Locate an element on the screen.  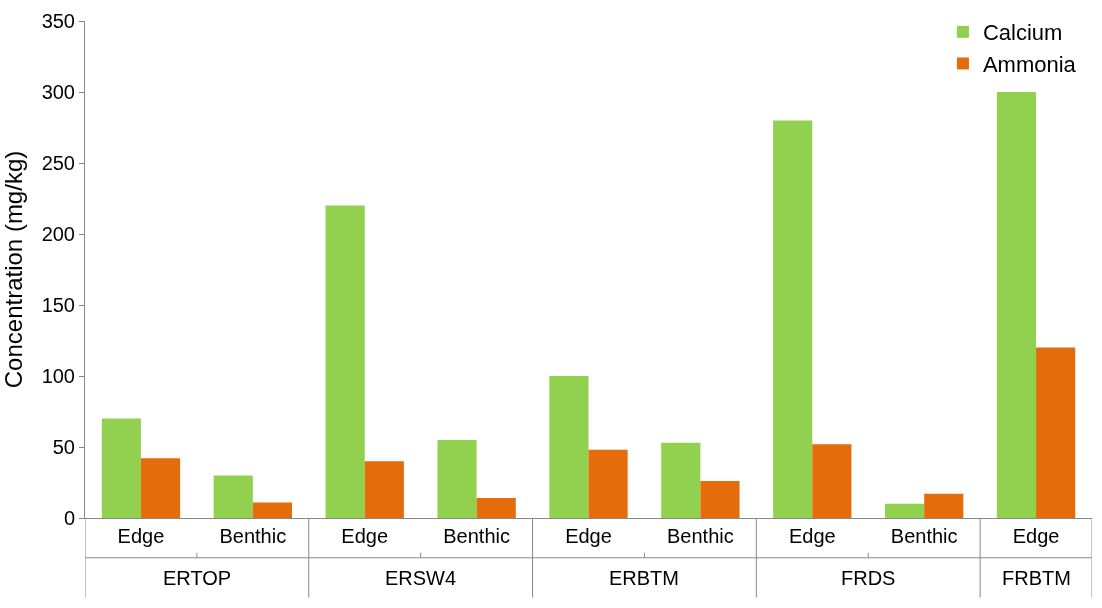
legend-label: Ammonia is located at coordinates (1029, 65).